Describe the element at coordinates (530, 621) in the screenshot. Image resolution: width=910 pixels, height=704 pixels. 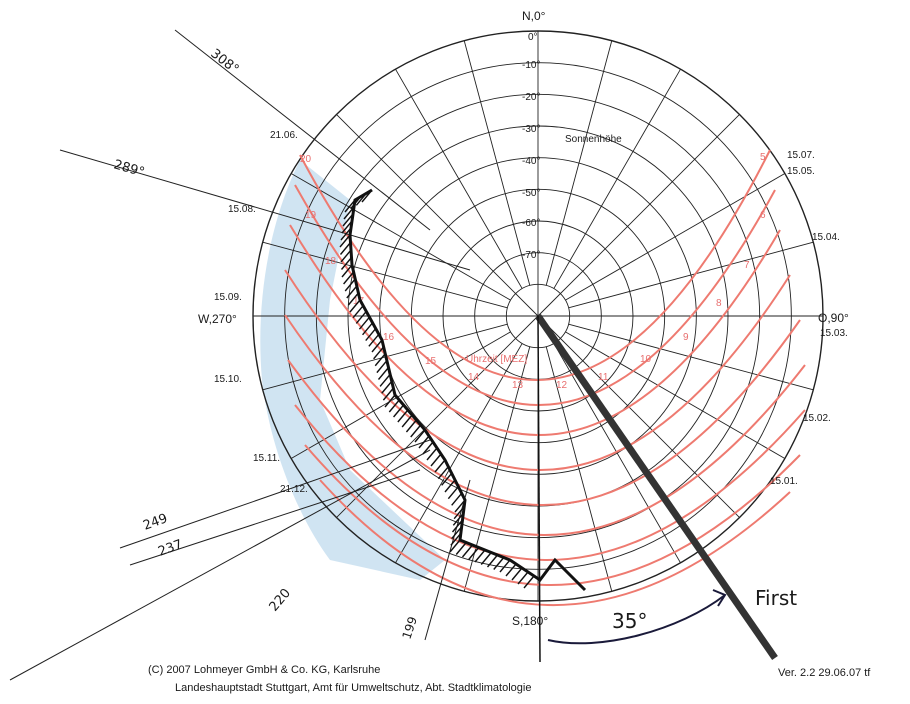
I see `south-label: S,180°` at that location.